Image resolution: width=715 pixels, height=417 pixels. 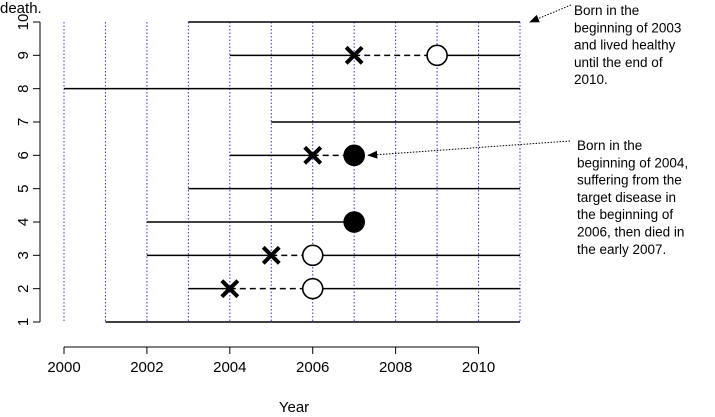 What do you see at coordinates (23, 255) in the screenshot?
I see `y-tick-label-3: 3` at bounding box center [23, 255].